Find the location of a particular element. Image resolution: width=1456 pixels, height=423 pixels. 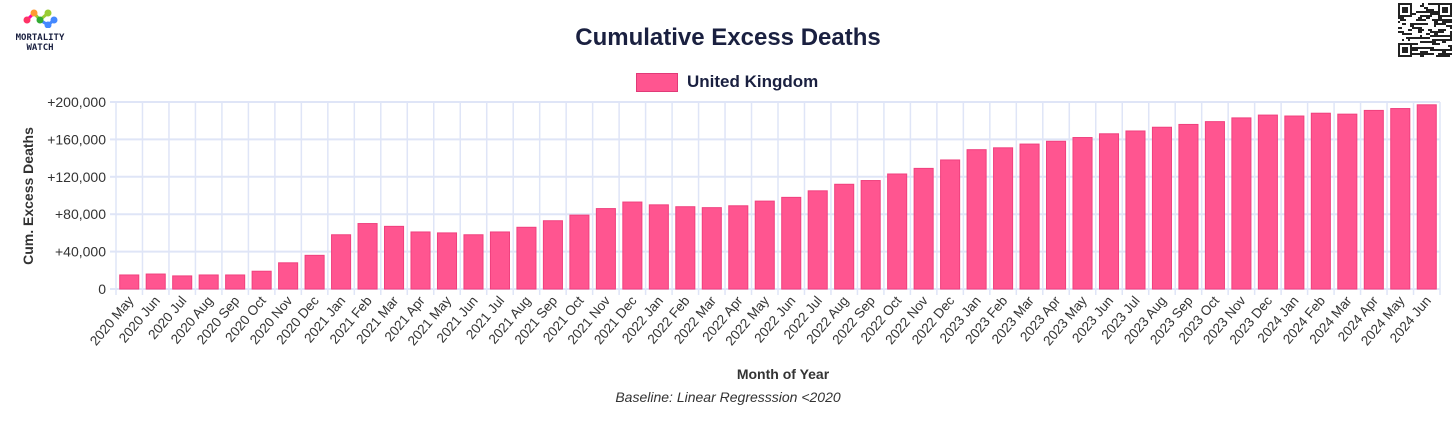

y-tick-label: +80,000 is located at coordinates (80, 214).